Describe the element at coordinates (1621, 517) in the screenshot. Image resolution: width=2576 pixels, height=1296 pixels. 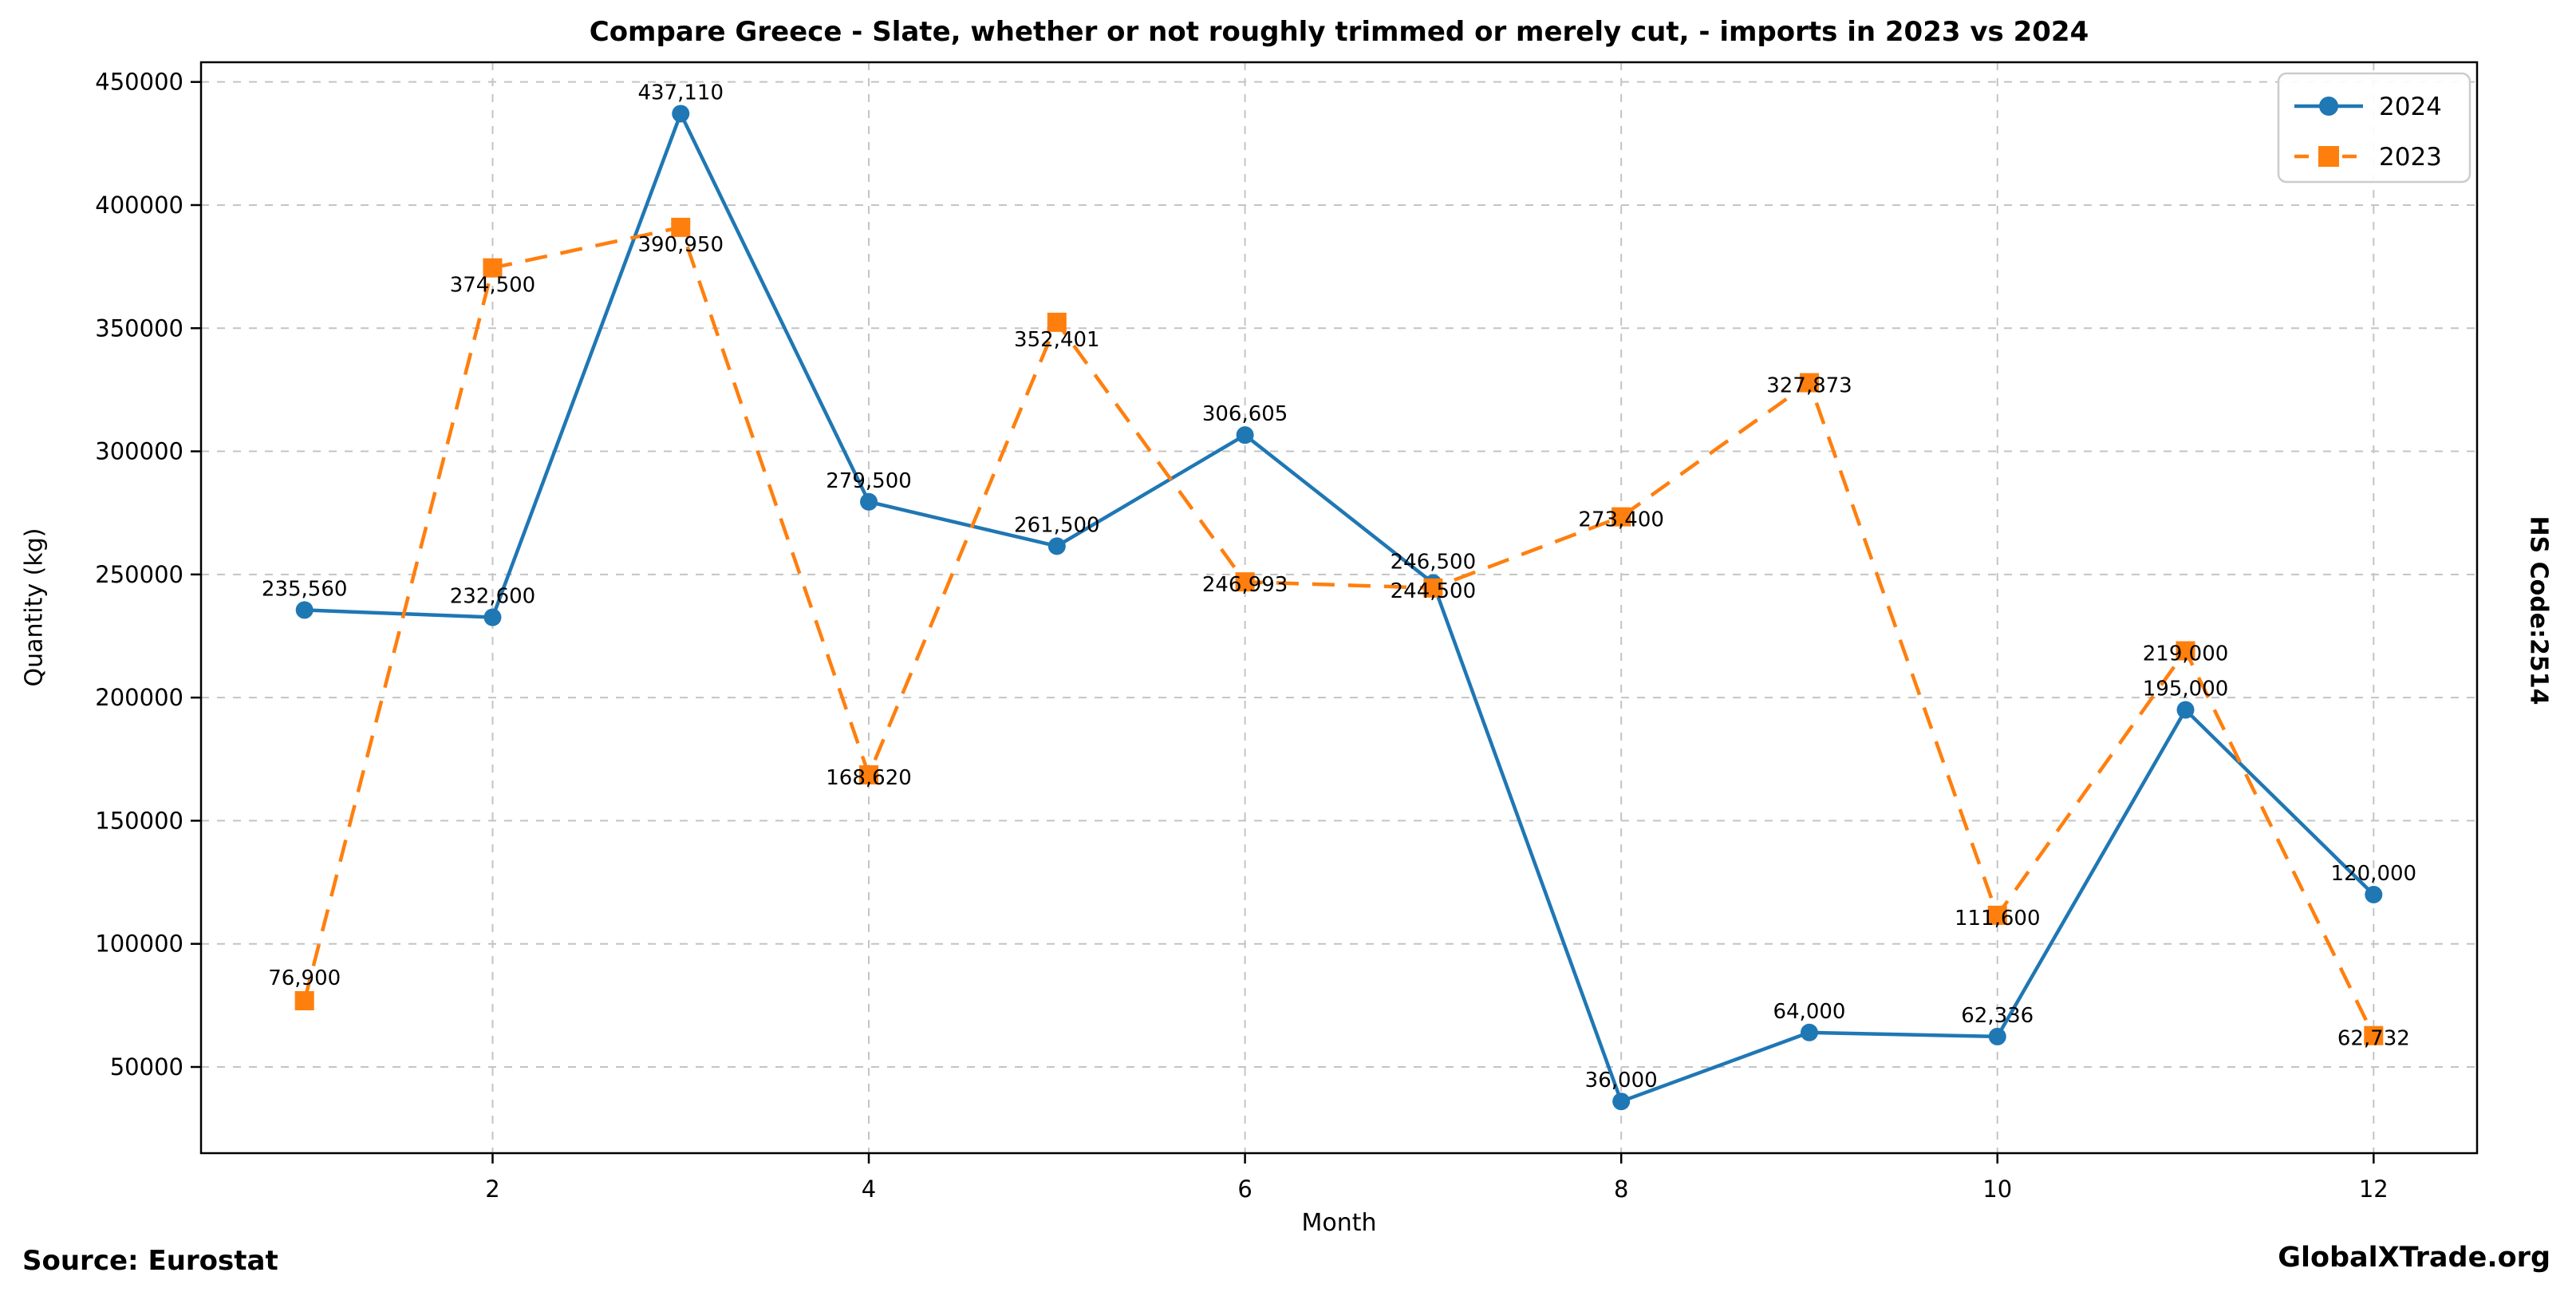
I see `data-point-2023-m8` at that location.